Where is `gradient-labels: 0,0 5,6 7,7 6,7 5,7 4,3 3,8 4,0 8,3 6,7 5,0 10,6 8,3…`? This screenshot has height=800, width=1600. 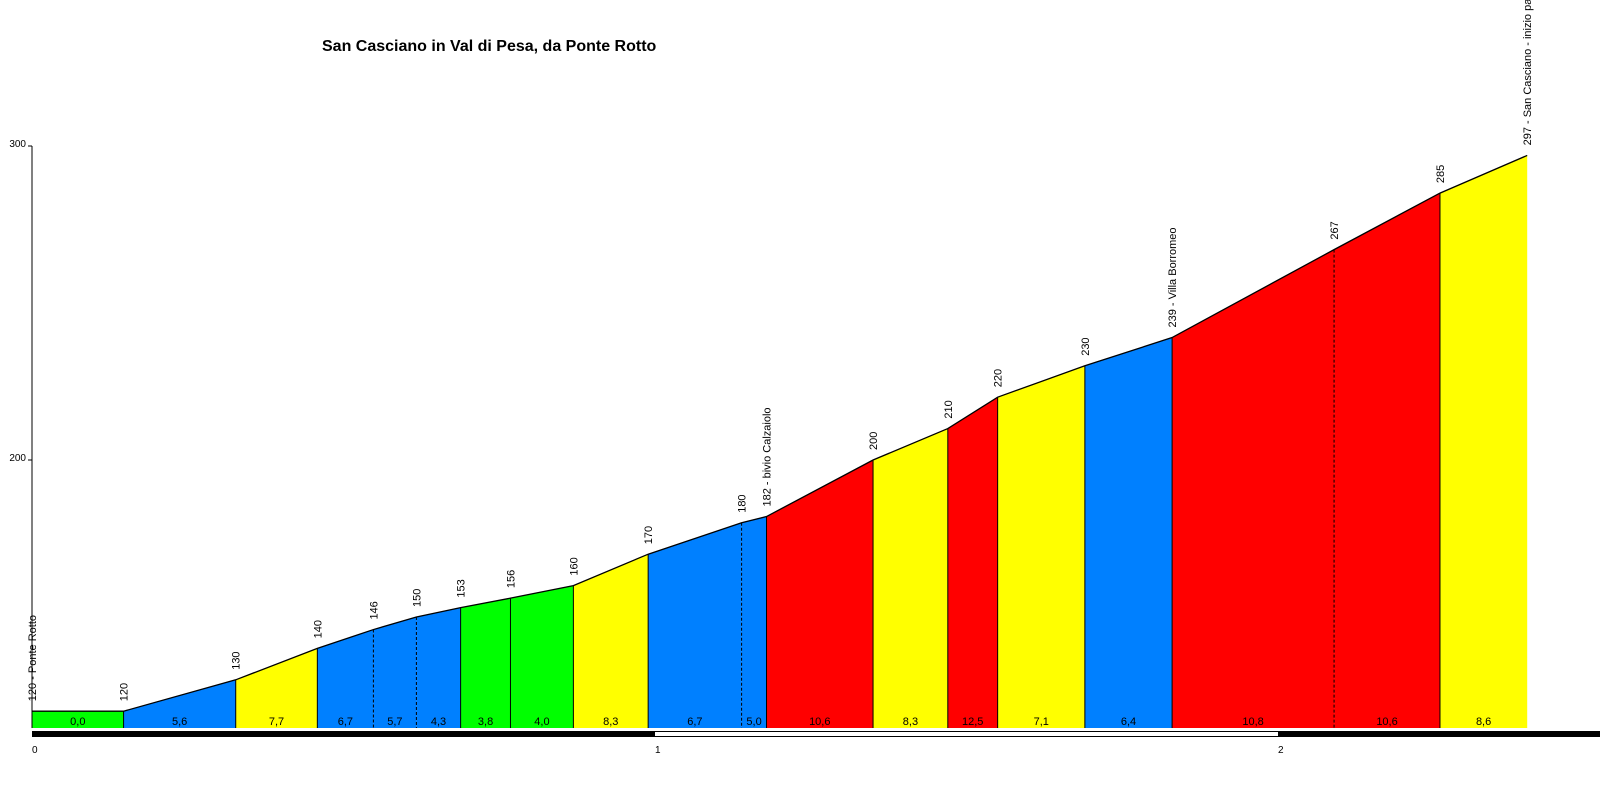 gradient-labels: 0,0 5,6 7,7 6,7 5,7 4,3 3,8 4,0 8,3 6,7 5,0 10,6 8,3… is located at coordinates (780, 722).